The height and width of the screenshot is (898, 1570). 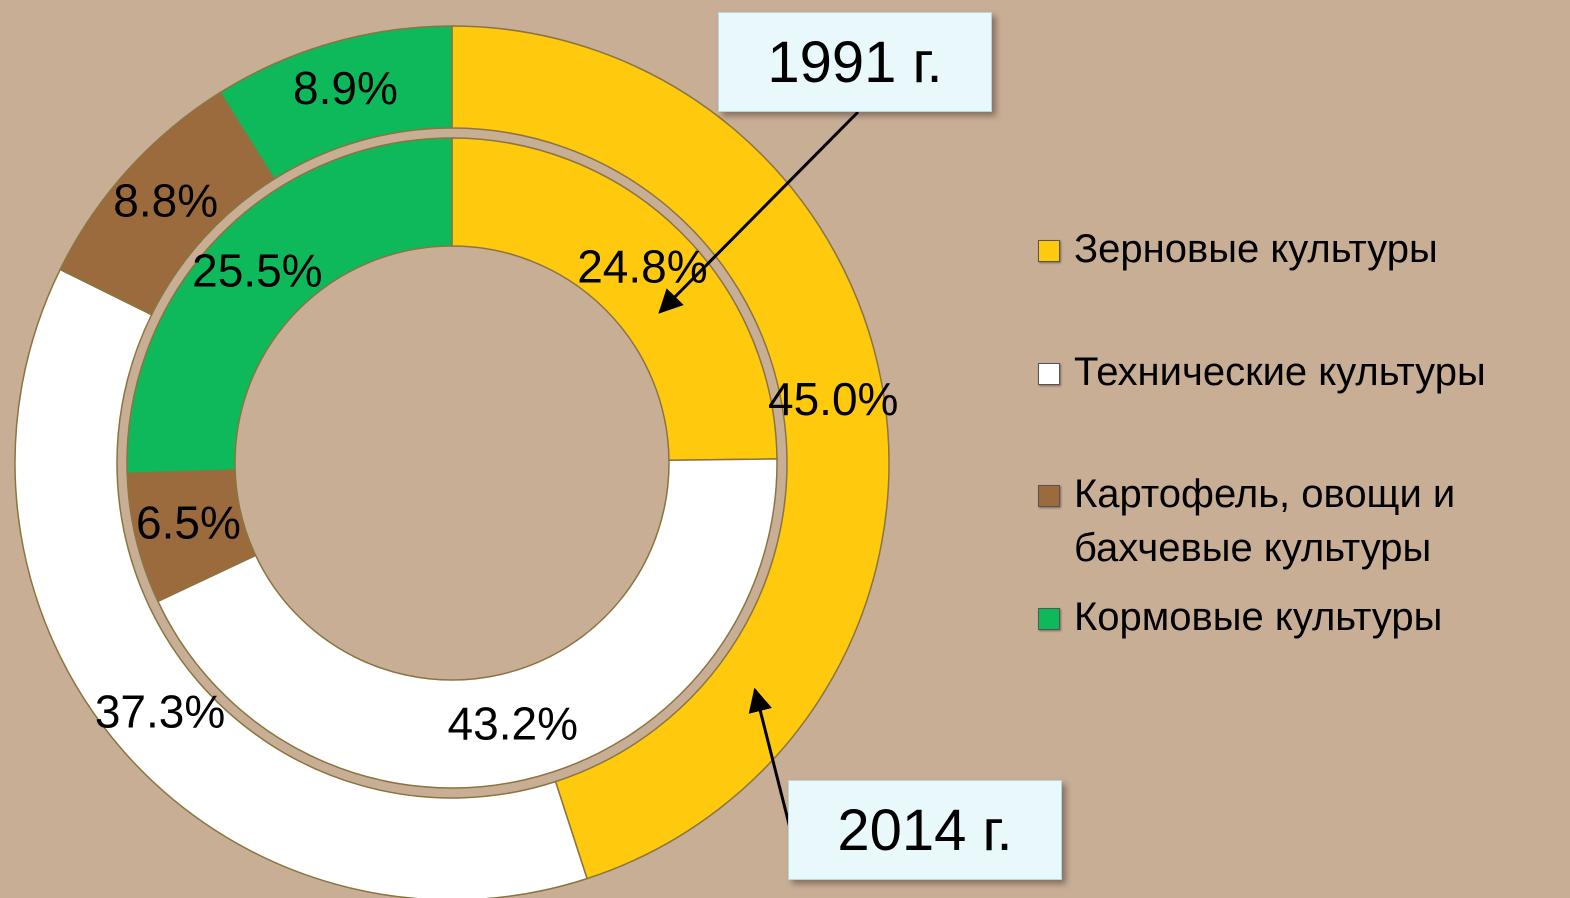 What do you see at coordinates (165, 200) in the screenshot?
I see `data-label: 8.8%` at bounding box center [165, 200].